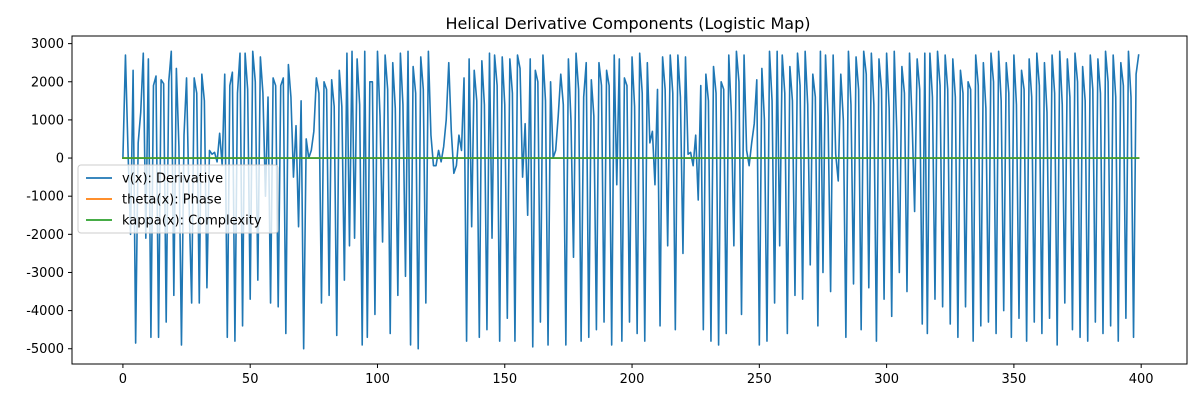 This screenshot has height=400, width=1200. I want to click on x-tick-label: 50, so click(250, 379).